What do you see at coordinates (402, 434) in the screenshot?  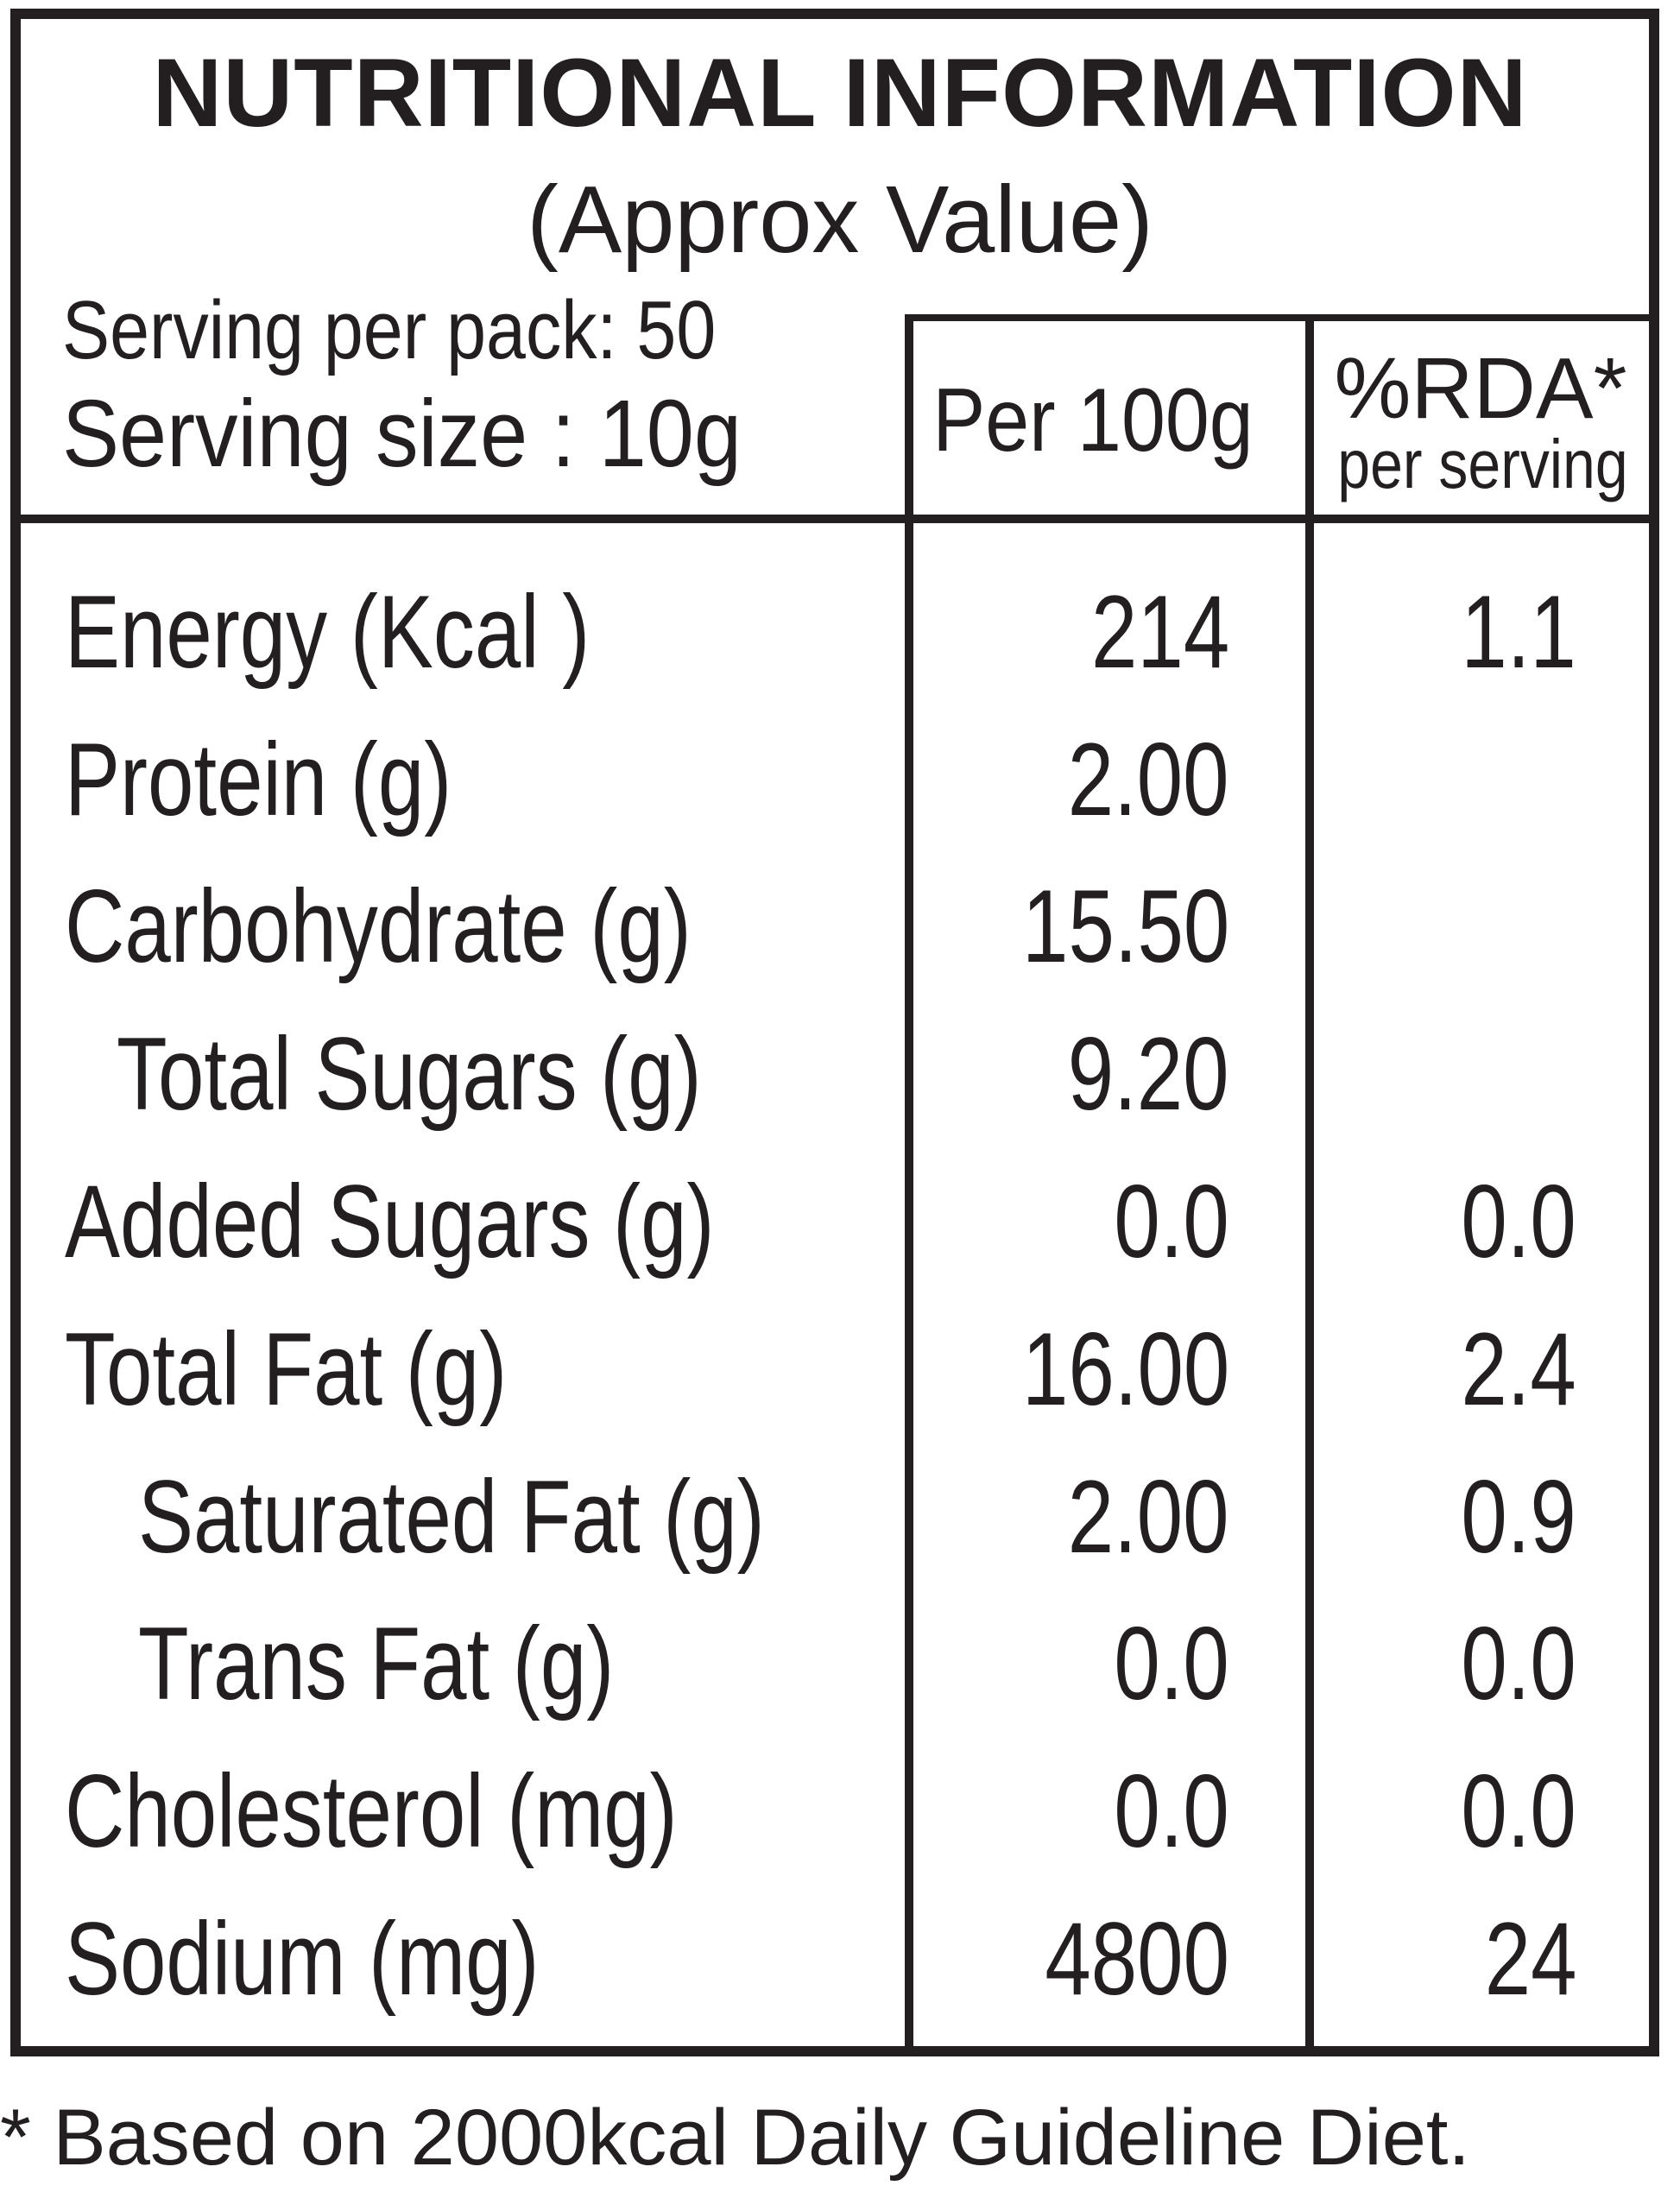 I see `serving-size: Serving size : 10g` at bounding box center [402, 434].